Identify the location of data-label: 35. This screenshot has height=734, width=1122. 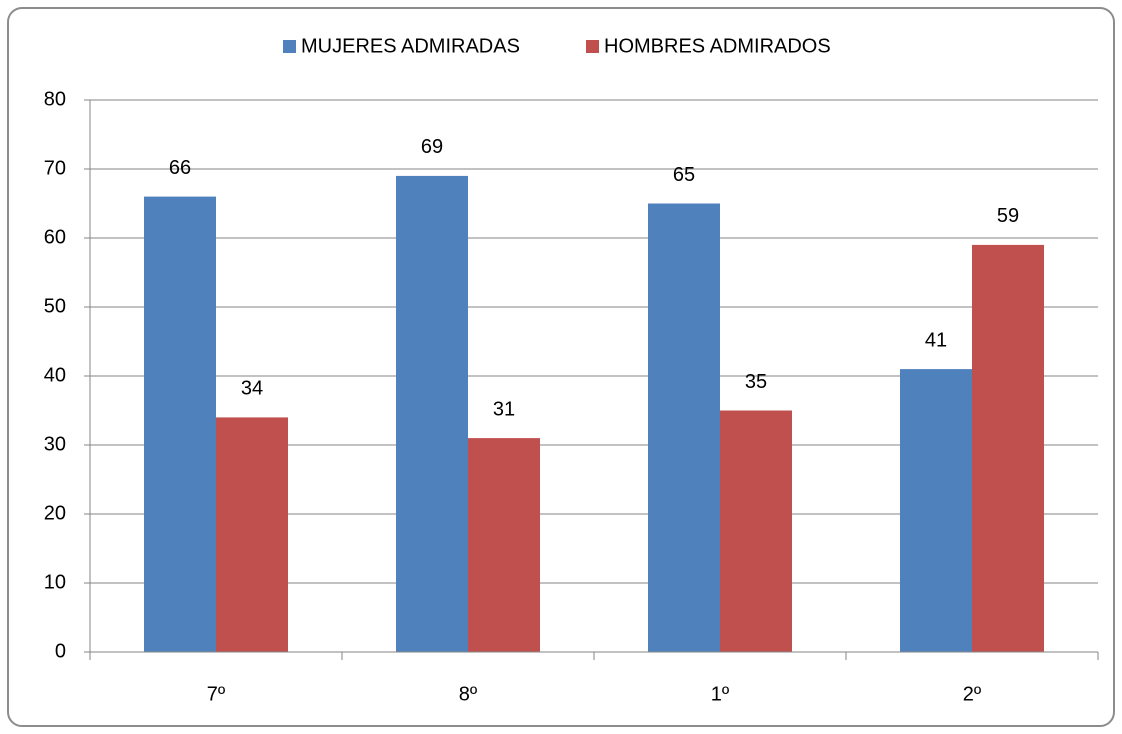
(756, 382).